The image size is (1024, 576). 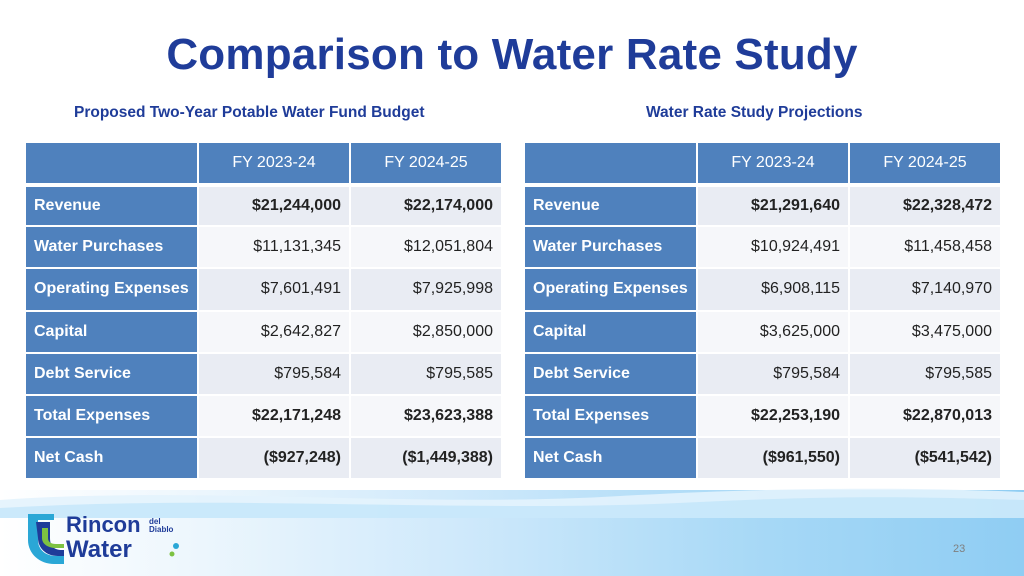 I want to click on value-fy-2024-25: $22,174,000, so click(x=426, y=205).